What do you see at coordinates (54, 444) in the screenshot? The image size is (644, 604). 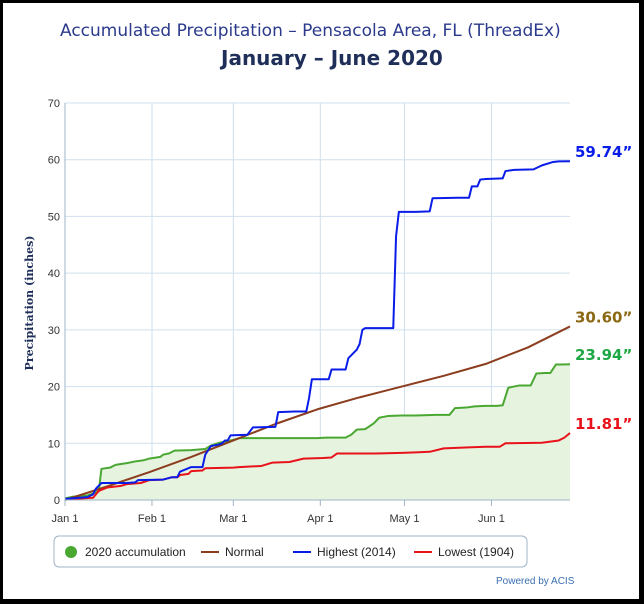 I see `y-tick-label: 10` at bounding box center [54, 444].